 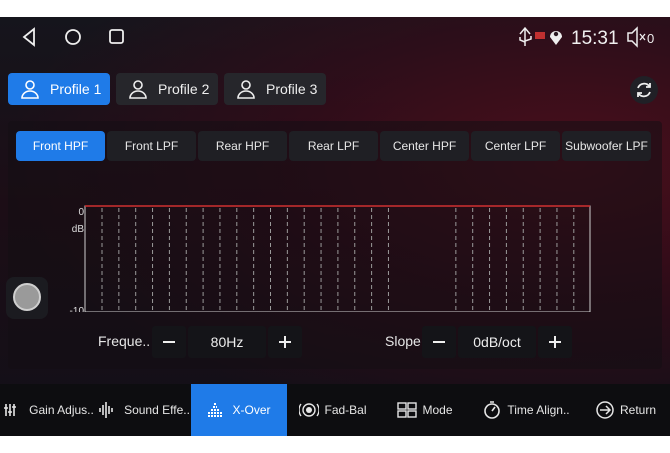 I want to click on nav-label: Return, so click(x=638, y=410).